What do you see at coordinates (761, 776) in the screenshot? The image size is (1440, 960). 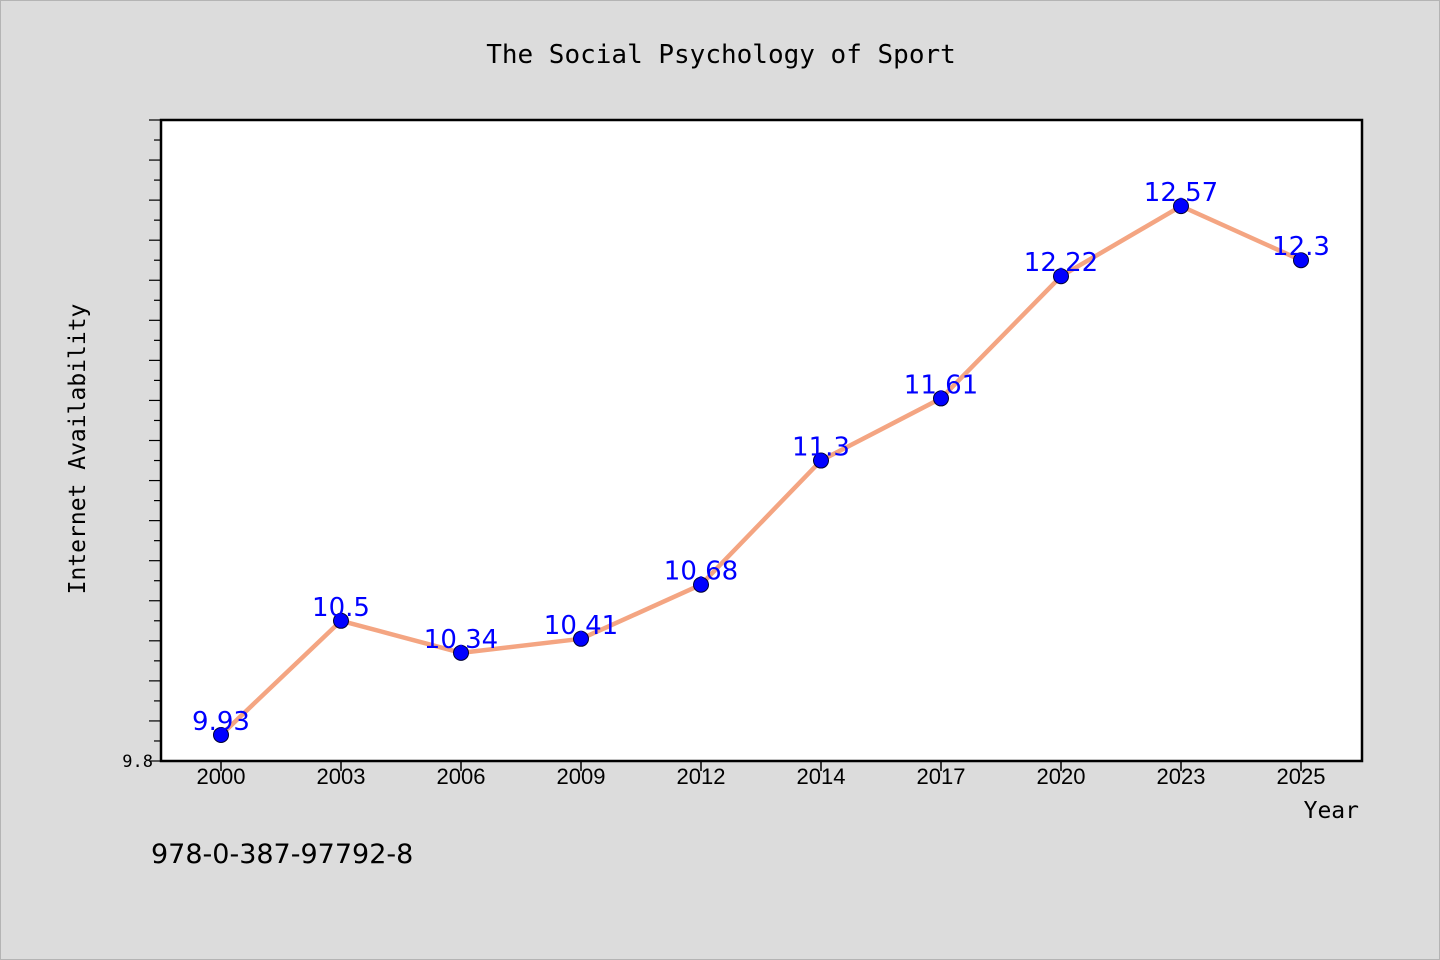 I see `x-tick-labels: 2000 2003 2006 2009 2012 2014 2017 2020 2023 2025` at bounding box center [761, 776].